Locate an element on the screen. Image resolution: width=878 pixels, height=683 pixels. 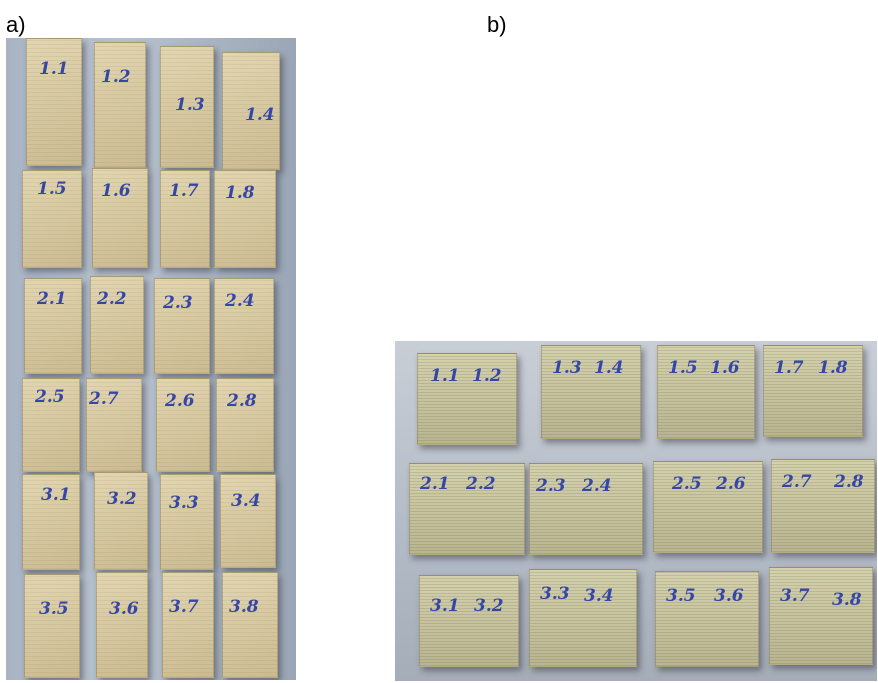
specimen-block: 3.7 3.8 is located at coordinates (821, 616).